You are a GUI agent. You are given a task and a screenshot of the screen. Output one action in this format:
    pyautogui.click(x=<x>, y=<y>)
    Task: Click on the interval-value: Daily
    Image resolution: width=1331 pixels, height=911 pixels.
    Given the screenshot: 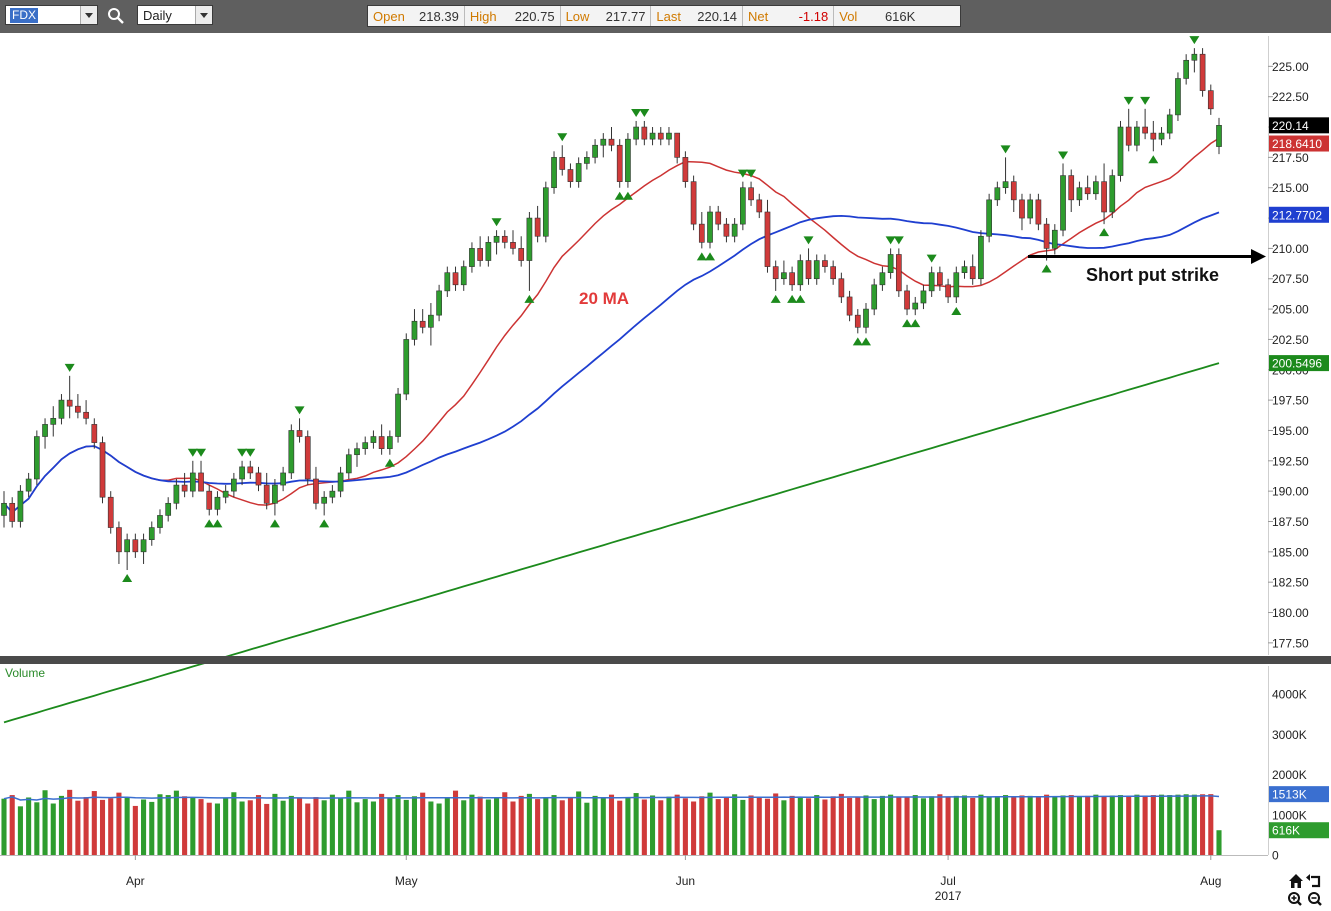 What is the action you would take?
    pyautogui.click(x=157, y=15)
    